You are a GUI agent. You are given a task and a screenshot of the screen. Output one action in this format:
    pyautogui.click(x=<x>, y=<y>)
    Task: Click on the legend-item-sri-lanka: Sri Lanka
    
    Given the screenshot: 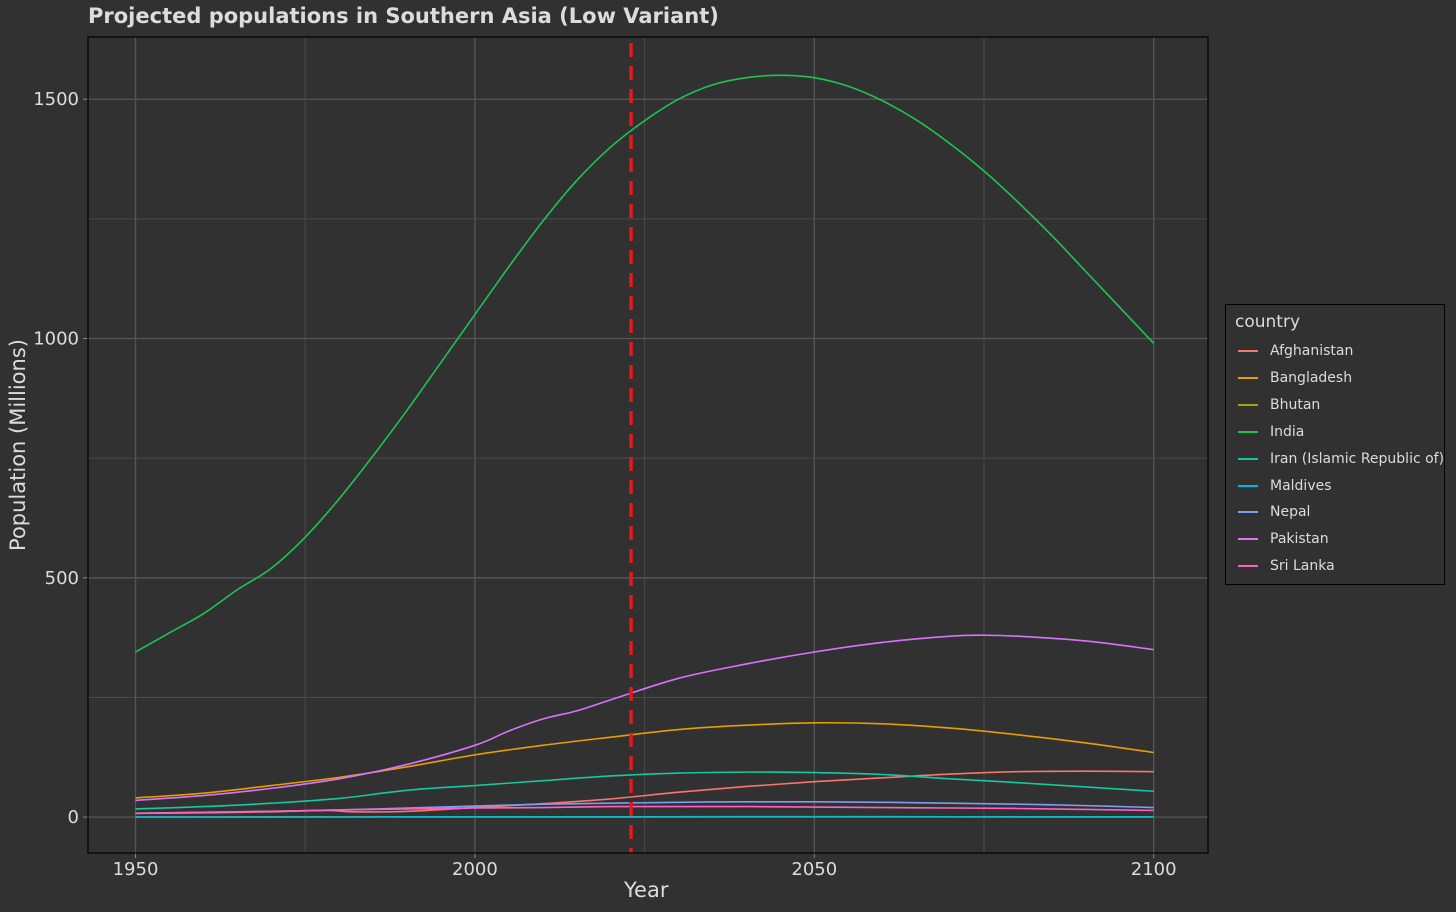 What is the action you would take?
    pyautogui.click(x=1286, y=566)
    